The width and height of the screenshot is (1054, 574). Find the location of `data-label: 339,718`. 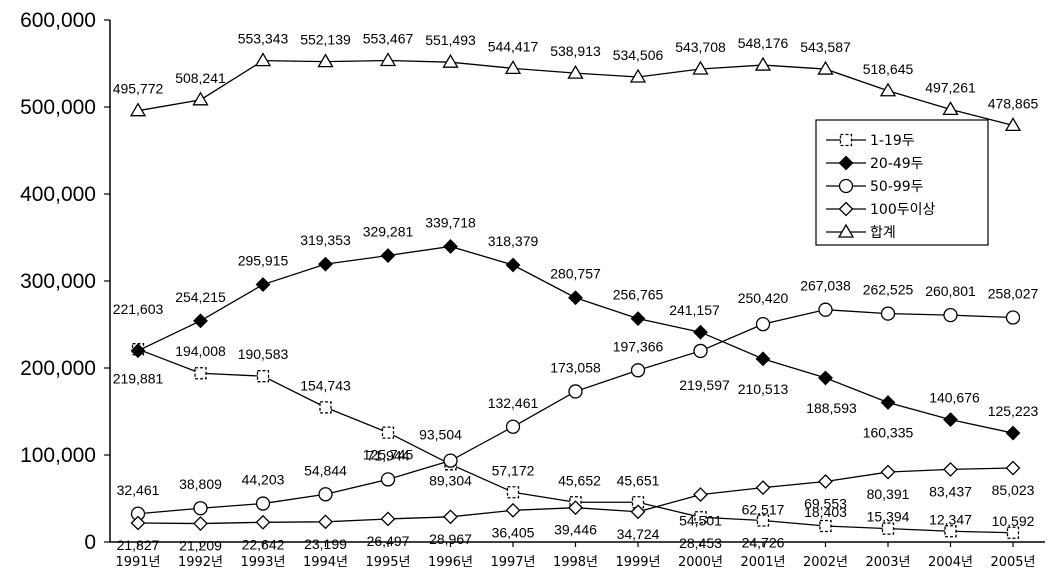

data-label: 339,718 is located at coordinates (450, 222).